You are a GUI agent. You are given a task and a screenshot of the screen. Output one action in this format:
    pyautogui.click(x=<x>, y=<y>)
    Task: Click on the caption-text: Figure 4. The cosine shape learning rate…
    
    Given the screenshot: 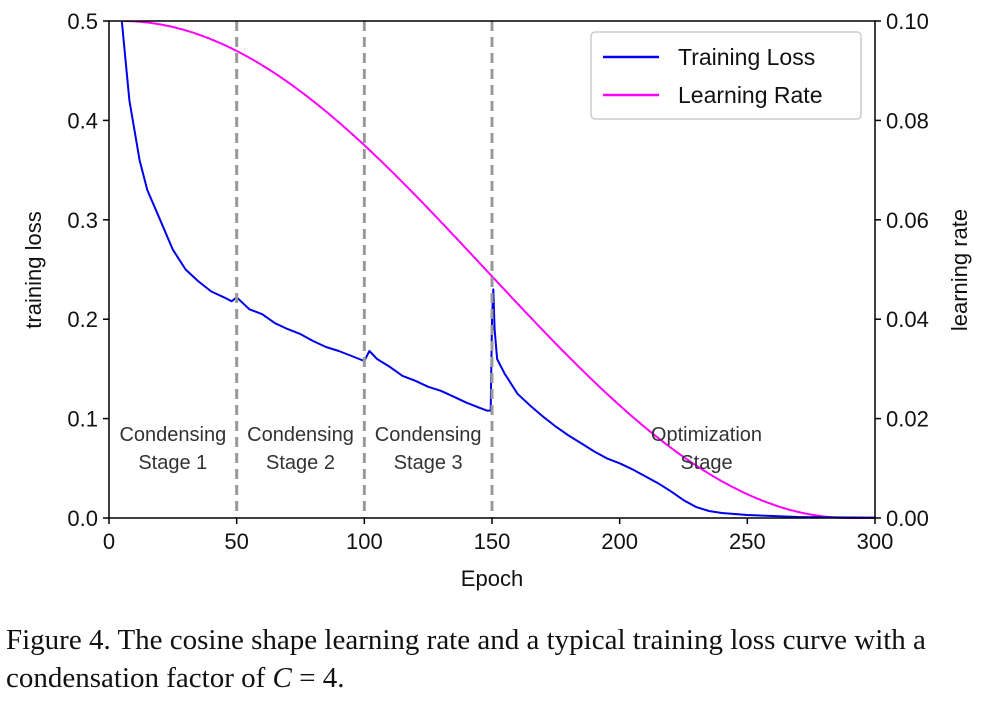 What is the action you would take?
    pyautogui.click(x=466, y=659)
    